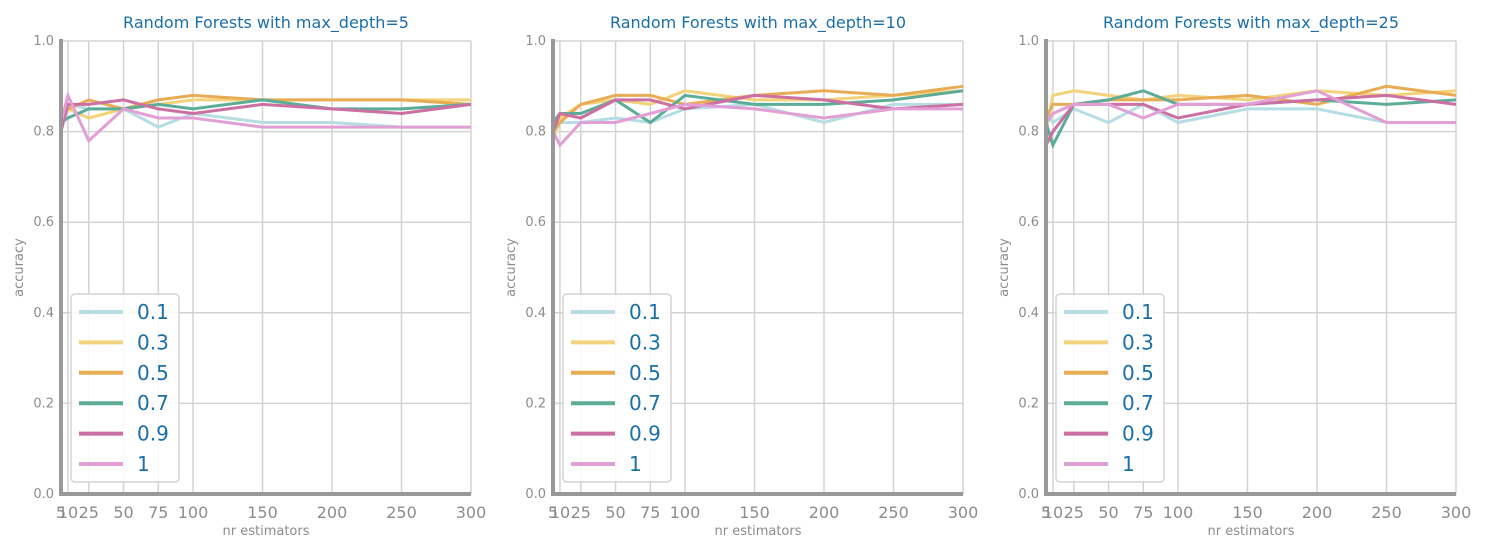 The height and width of the screenshot is (552, 1486). I want to click on series-line-0.3, so click(757, 115).